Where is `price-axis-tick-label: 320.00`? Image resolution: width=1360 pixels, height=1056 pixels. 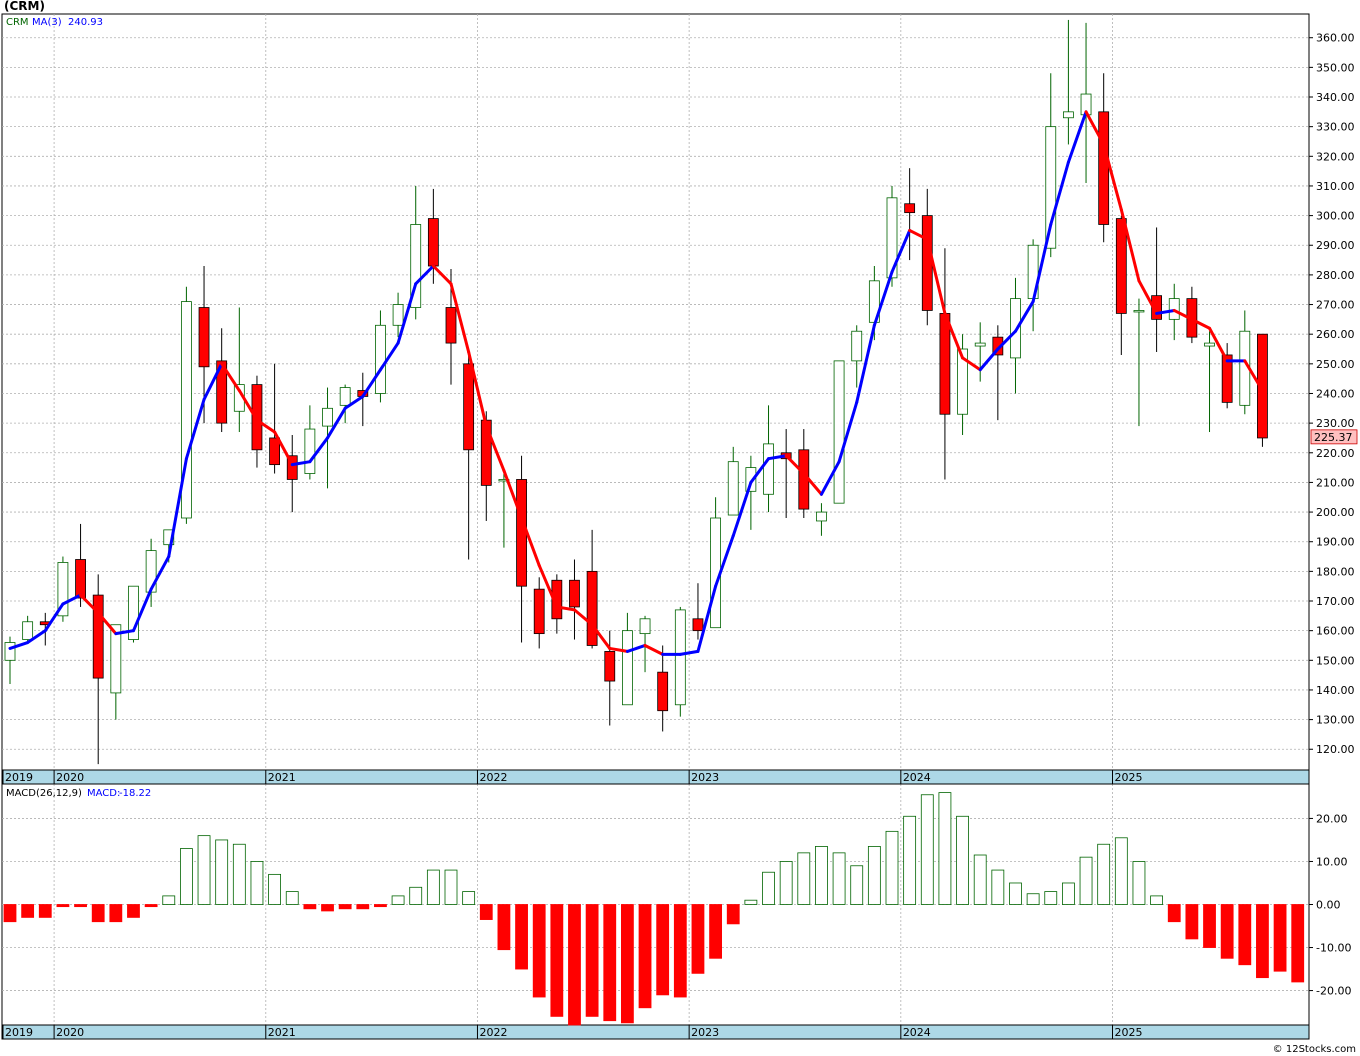 price-axis-tick-label: 320.00 is located at coordinates (1335, 156).